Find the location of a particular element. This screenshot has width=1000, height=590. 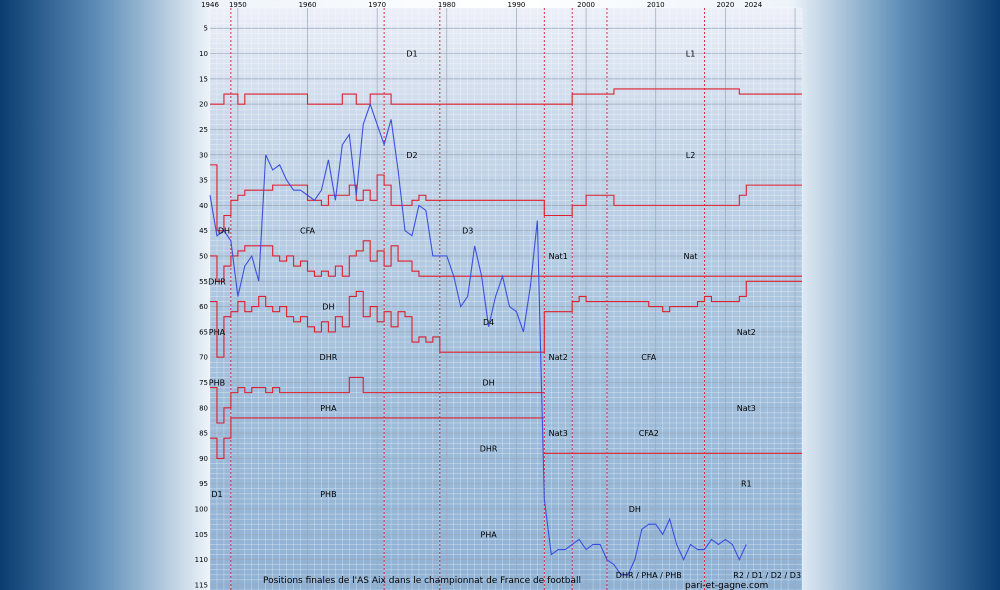

y-tick-label: 5 is located at coordinates (206, 29).